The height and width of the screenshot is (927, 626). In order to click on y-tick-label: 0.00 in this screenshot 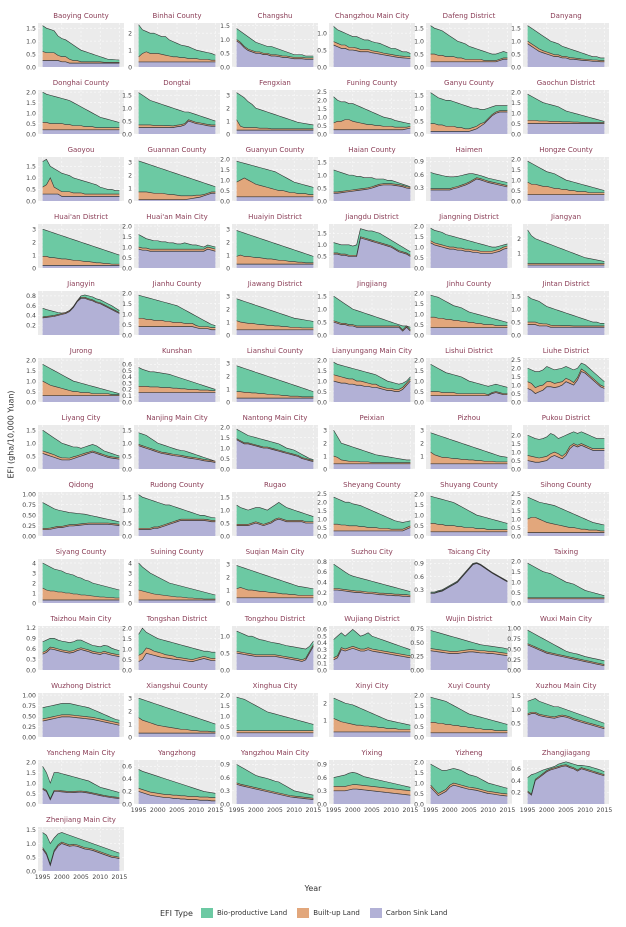, I will do `click(514, 670)`.